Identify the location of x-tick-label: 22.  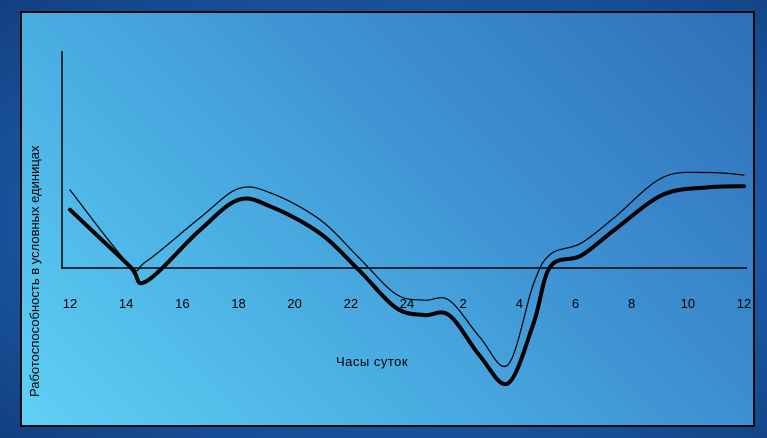
(351, 303).